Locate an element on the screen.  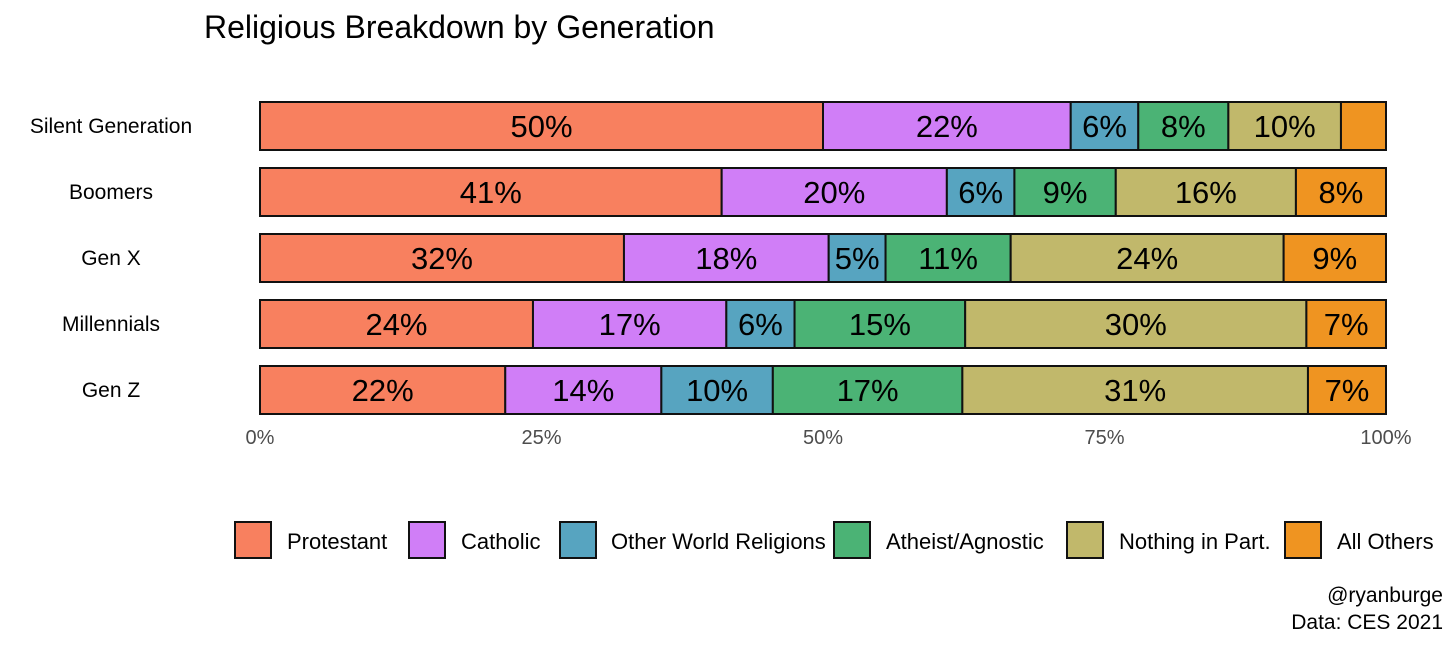
bar-segment-silent-generation-protestant is located at coordinates (541, 126).